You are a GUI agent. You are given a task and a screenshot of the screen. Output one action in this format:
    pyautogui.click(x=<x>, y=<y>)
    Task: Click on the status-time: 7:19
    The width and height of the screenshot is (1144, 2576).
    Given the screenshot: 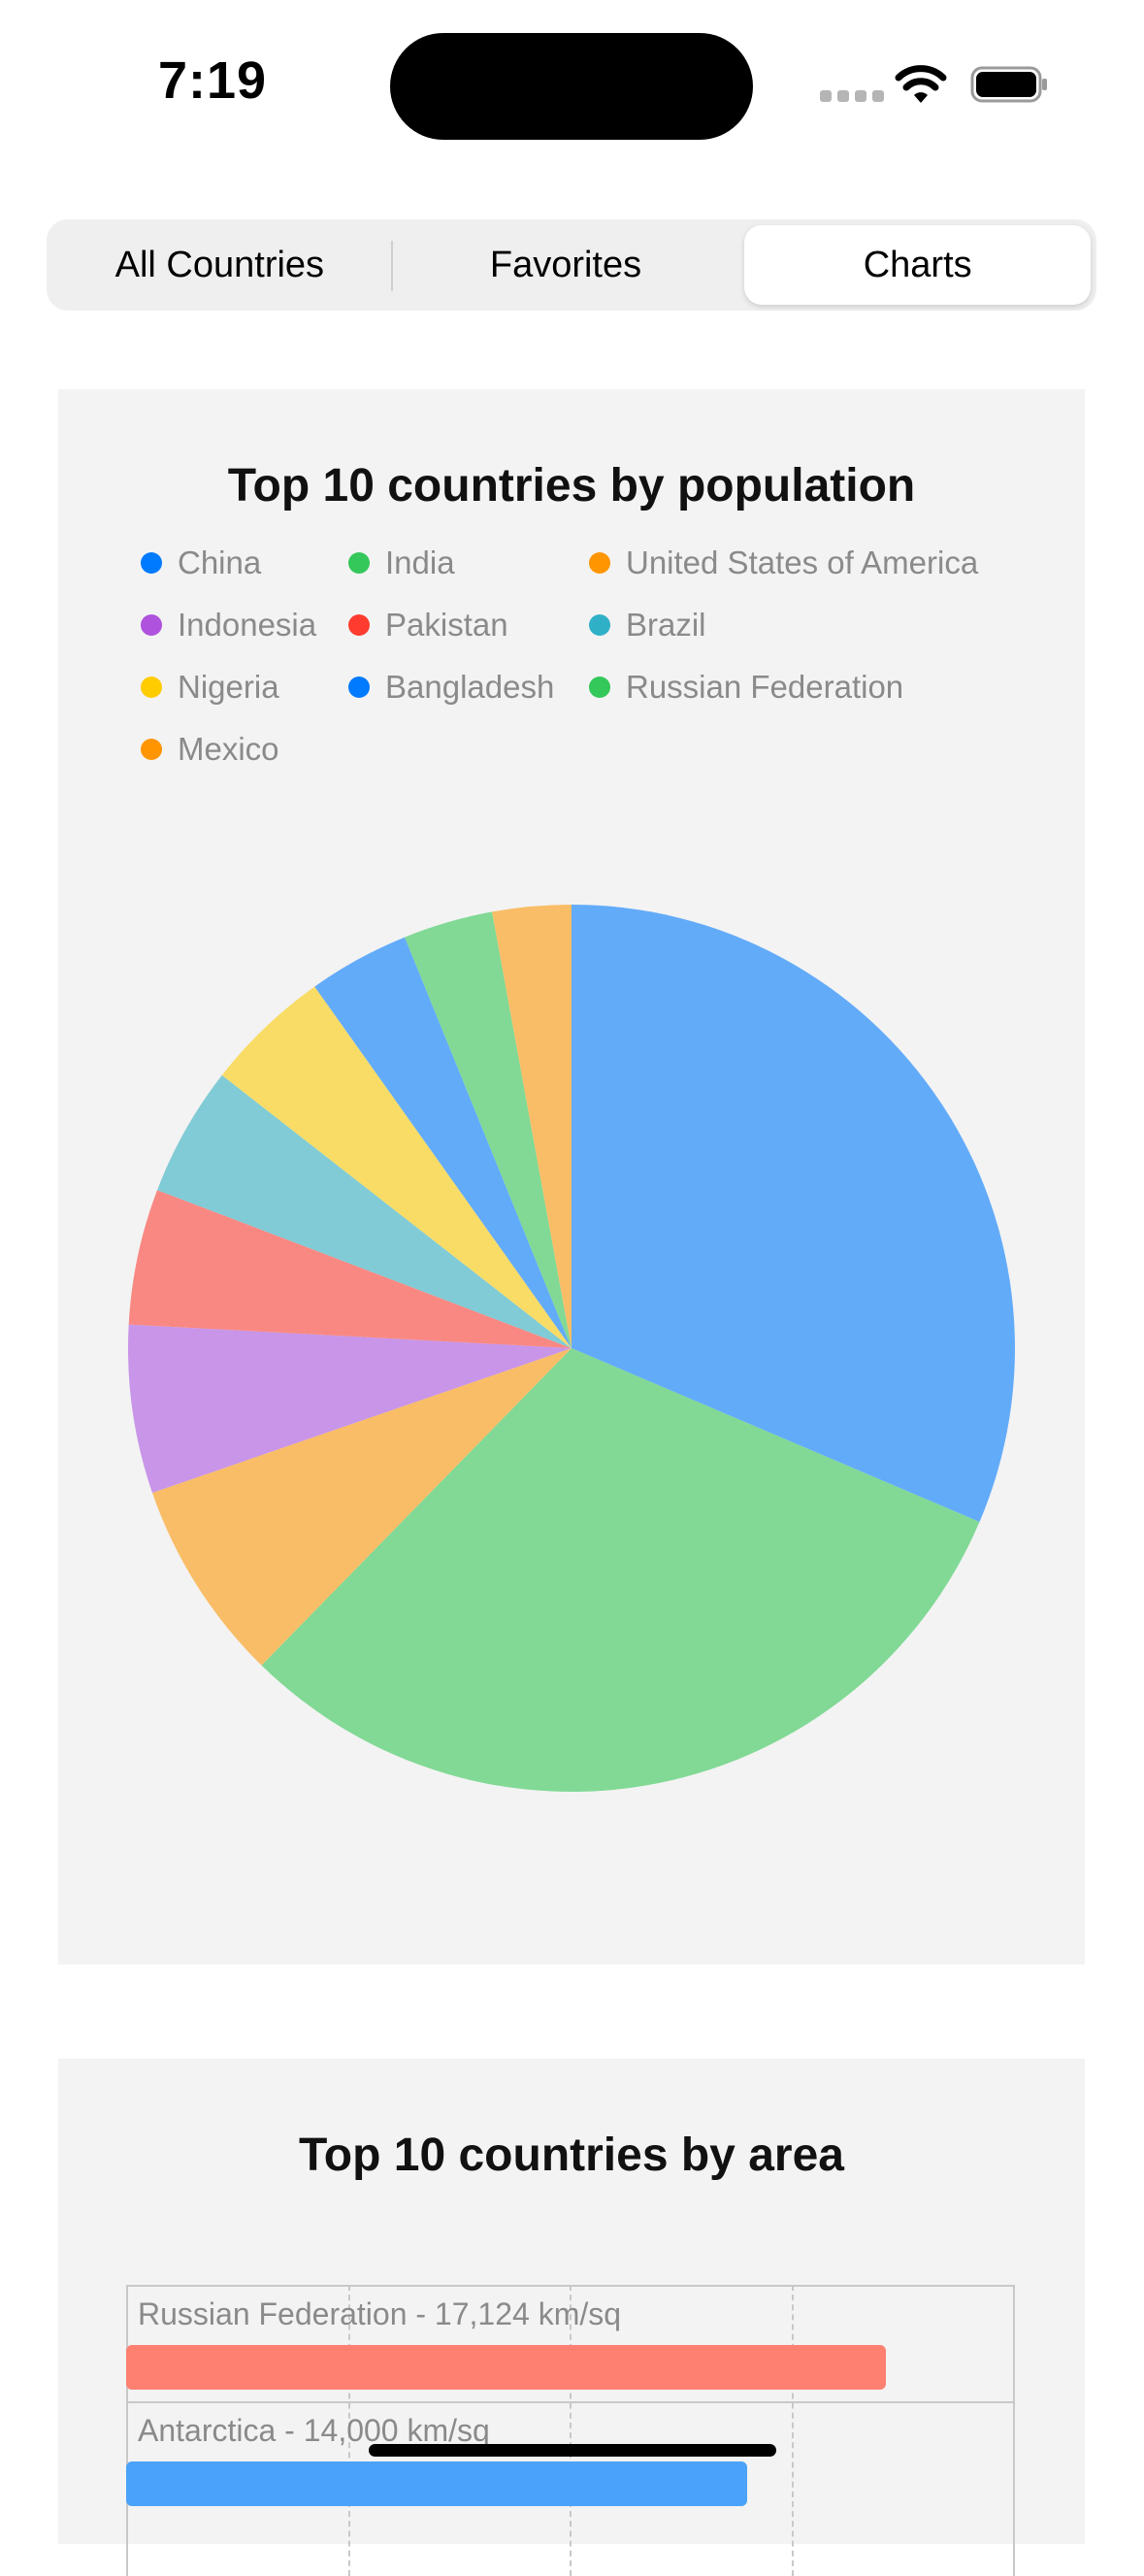 What is the action you would take?
    pyautogui.click(x=213, y=80)
    